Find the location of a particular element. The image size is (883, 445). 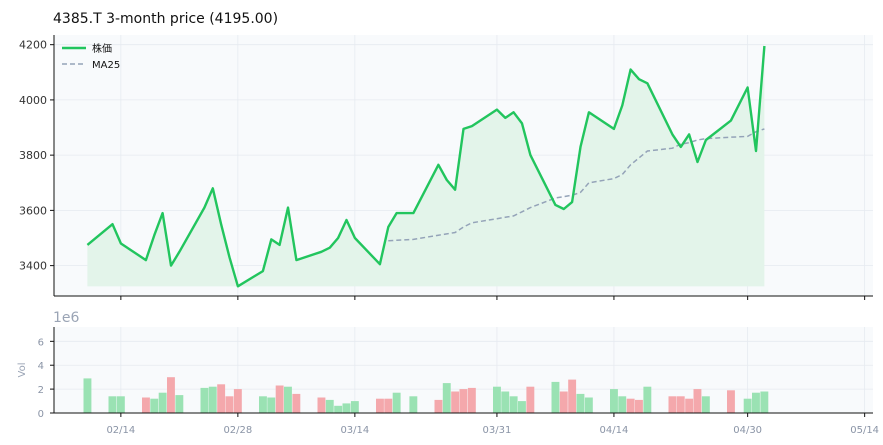

volume-x-tick-label: 03/14 is located at coordinates (354, 430).